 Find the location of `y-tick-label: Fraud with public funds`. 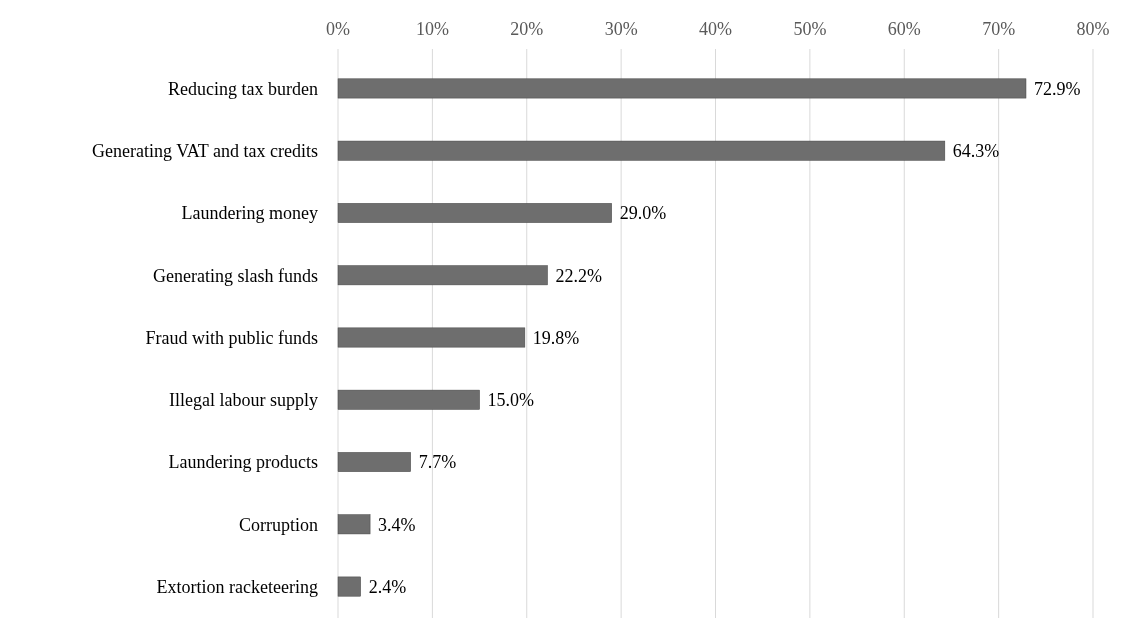

y-tick-label: Fraud with public funds is located at coordinates (231, 337).